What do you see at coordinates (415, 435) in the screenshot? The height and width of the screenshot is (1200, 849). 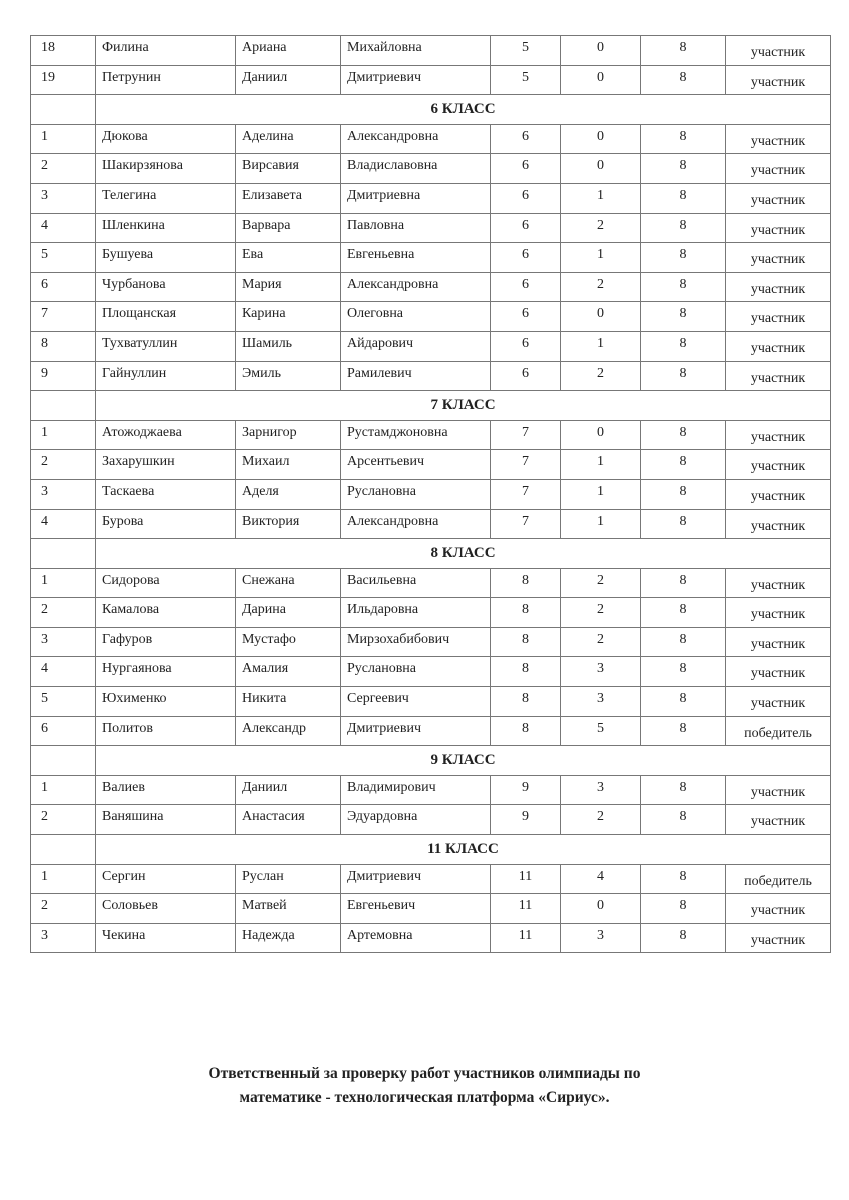 I see `patronymic-cell: Рустамджоновна` at bounding box center [415, 435].